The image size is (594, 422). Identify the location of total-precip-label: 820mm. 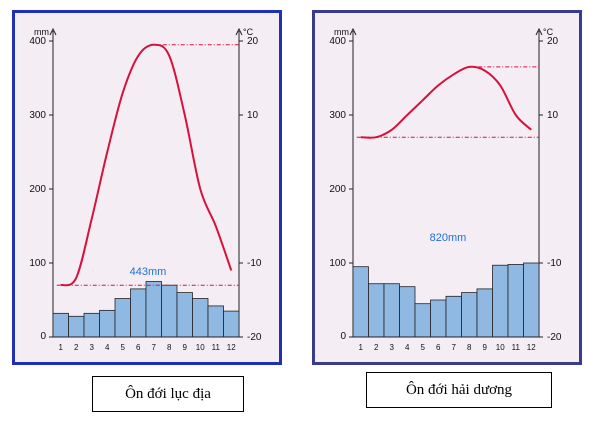
(448, 238).